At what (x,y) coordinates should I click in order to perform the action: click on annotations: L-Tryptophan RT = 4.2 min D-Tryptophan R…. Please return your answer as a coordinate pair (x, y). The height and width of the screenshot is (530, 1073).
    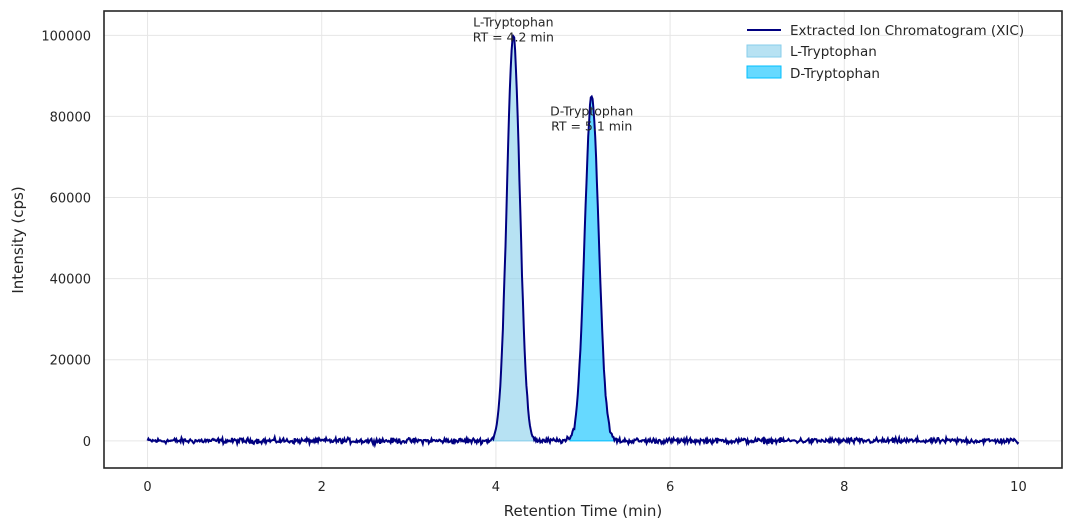
    Looking at the image, I should click on (553, 73).